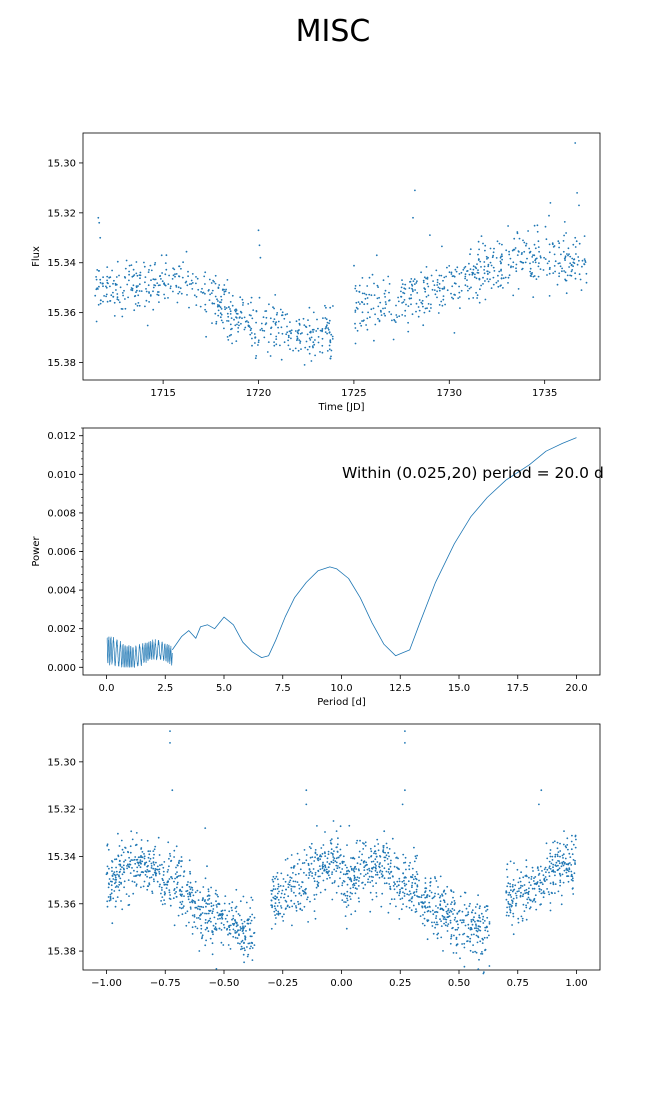 The image size is (666, 1109). Describe the element at coordinates (341, 702) in the screenshot. I see `x-axis-label: Period [d]` at that location.